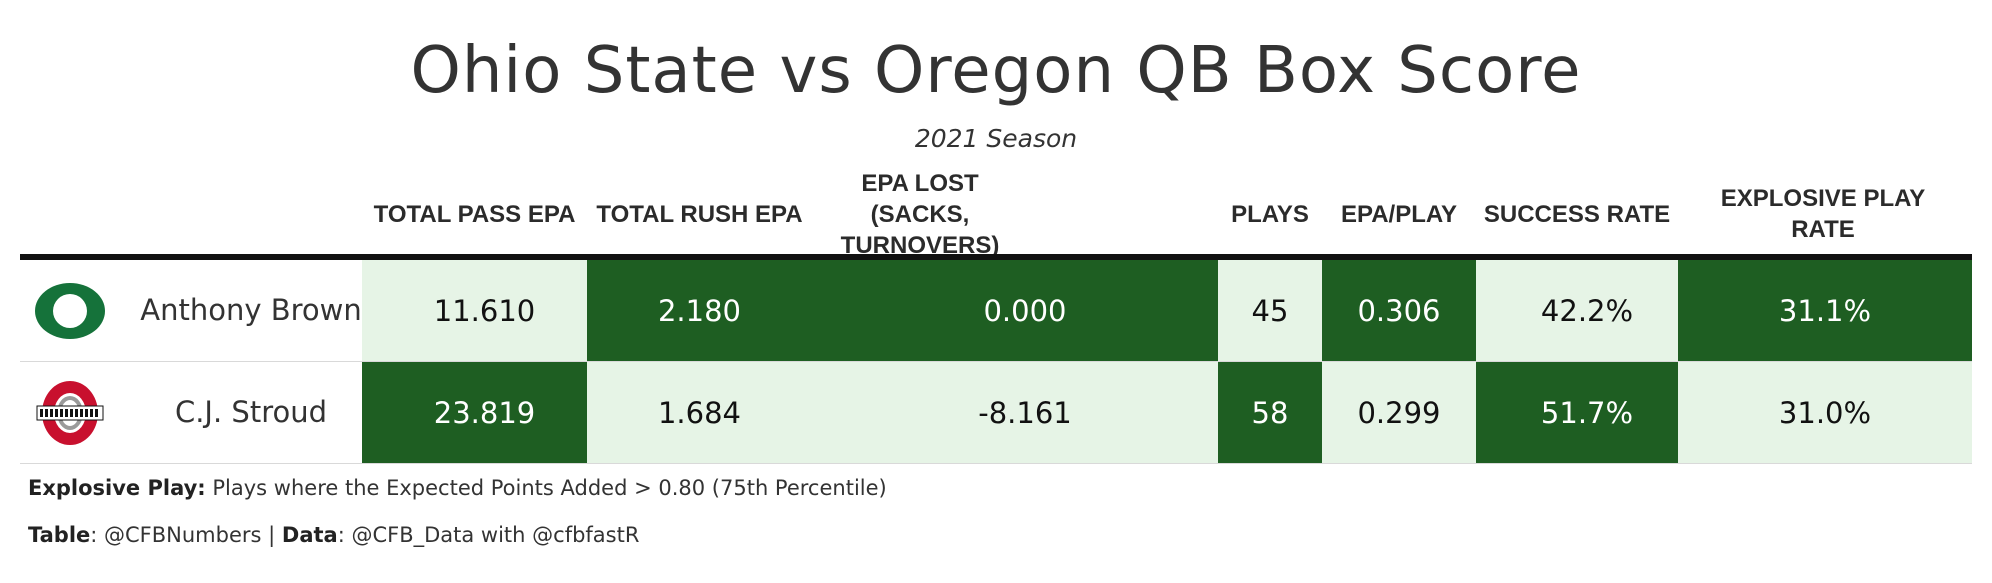 The image size is (1992, 583). Describe the element at coordinates (1399, 310) in the screenshot. I see `cell-epa-per-play: 0.306` at that location.